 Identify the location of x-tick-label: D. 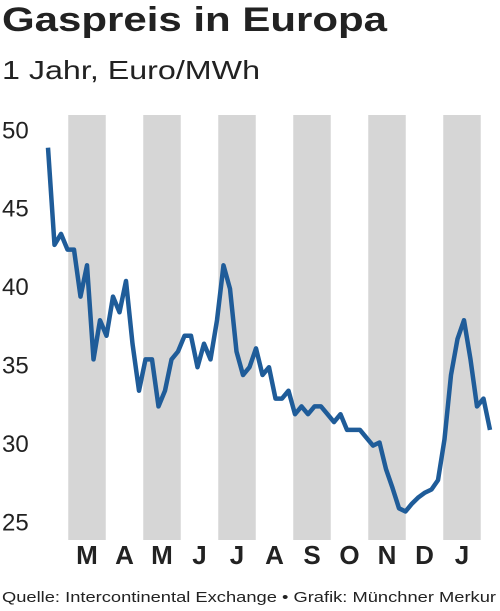
(424, 555).